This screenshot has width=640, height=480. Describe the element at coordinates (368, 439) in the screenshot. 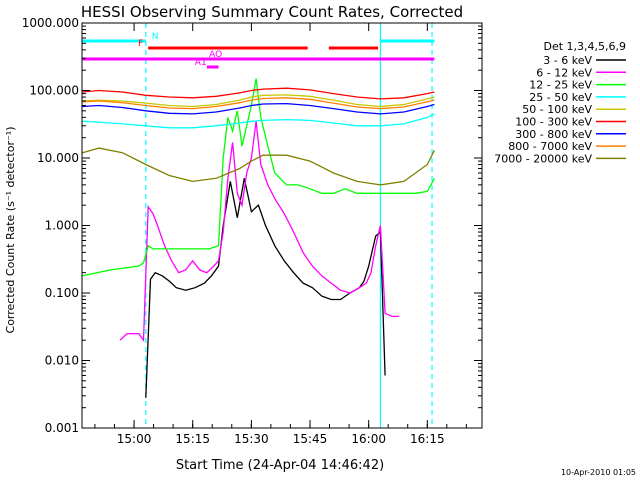

I see `x-tick-label: 16:00` at that location.